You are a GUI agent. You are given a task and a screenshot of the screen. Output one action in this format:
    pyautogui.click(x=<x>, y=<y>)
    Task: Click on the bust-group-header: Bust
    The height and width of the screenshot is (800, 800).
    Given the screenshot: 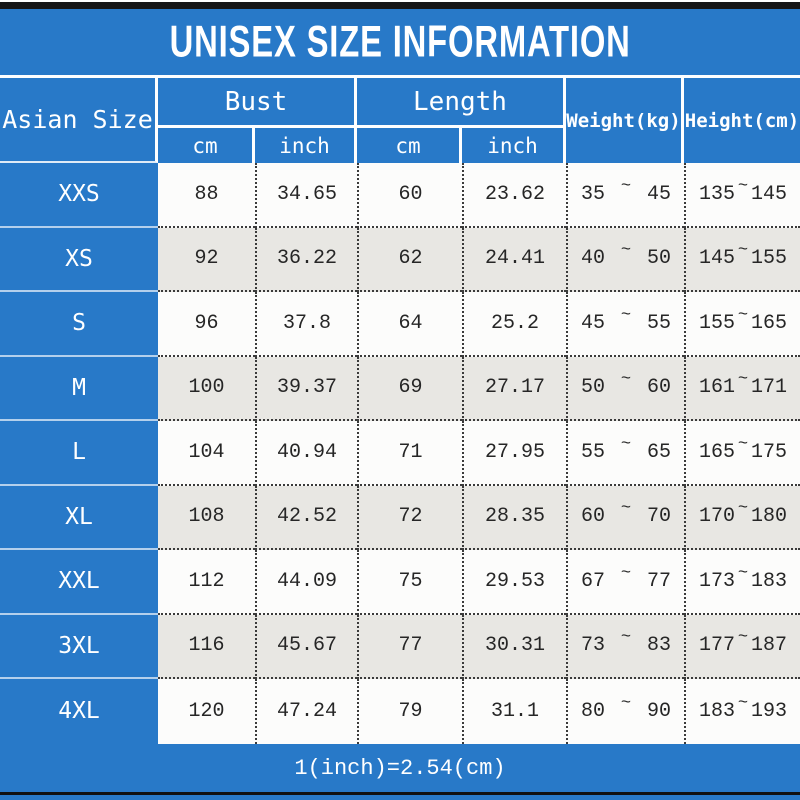 What is the action you would take?
    pyautogui.click(x=257, y=103)
    